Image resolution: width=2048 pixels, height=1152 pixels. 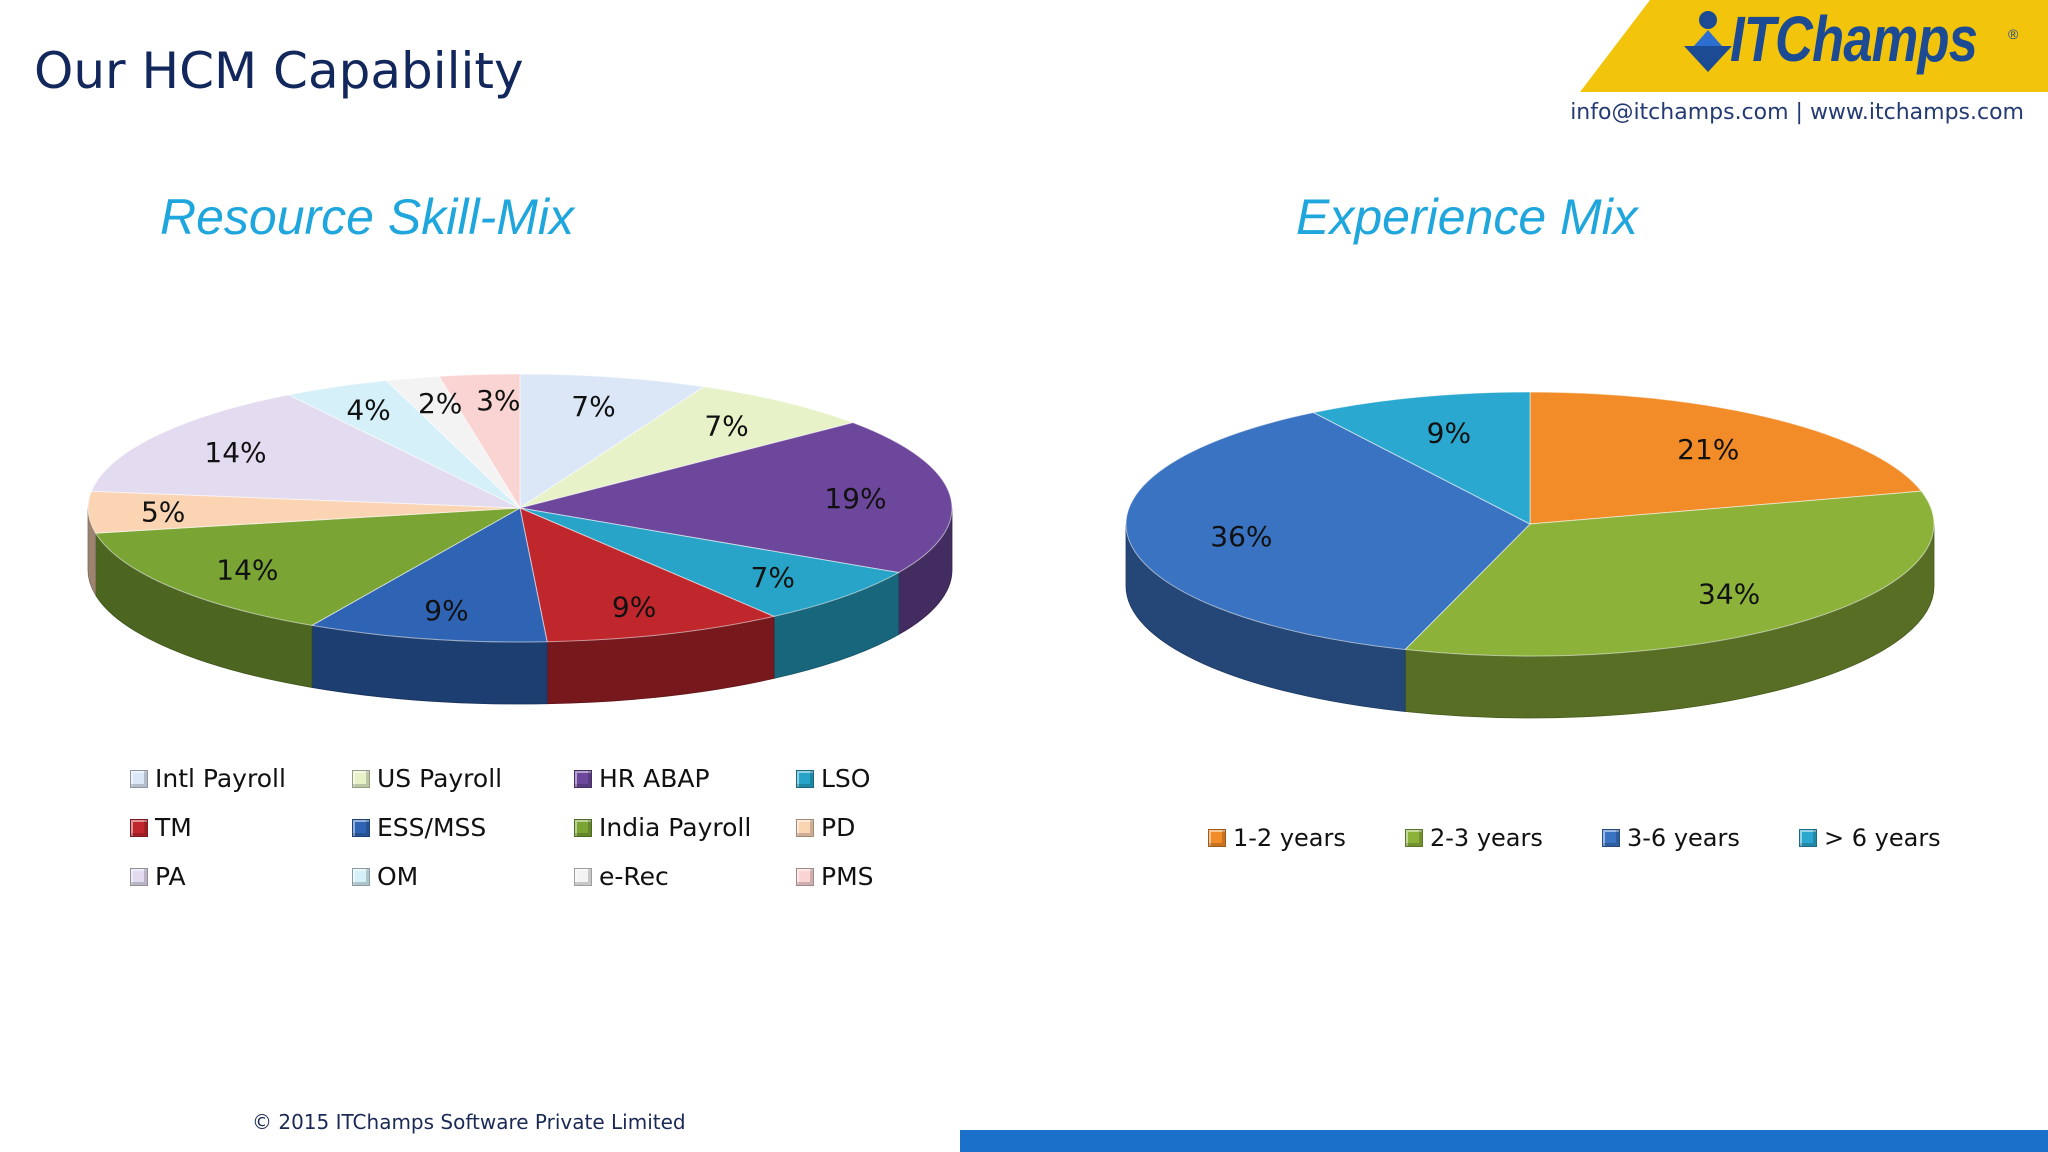 I want to click on legend-label: TM, so click(x=173, y=827).